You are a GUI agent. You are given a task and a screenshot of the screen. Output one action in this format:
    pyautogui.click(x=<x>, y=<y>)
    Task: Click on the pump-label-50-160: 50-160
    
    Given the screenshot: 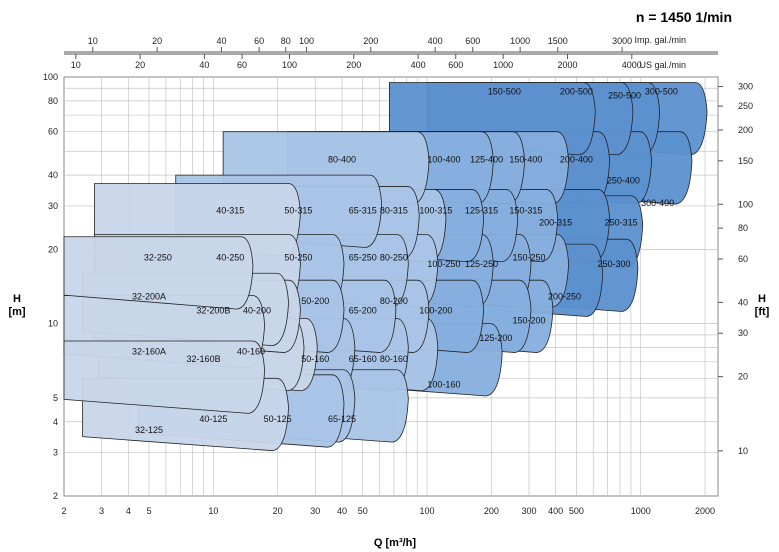 What is the action you would take?
    pyautogui.click(x=315, y=359)
    